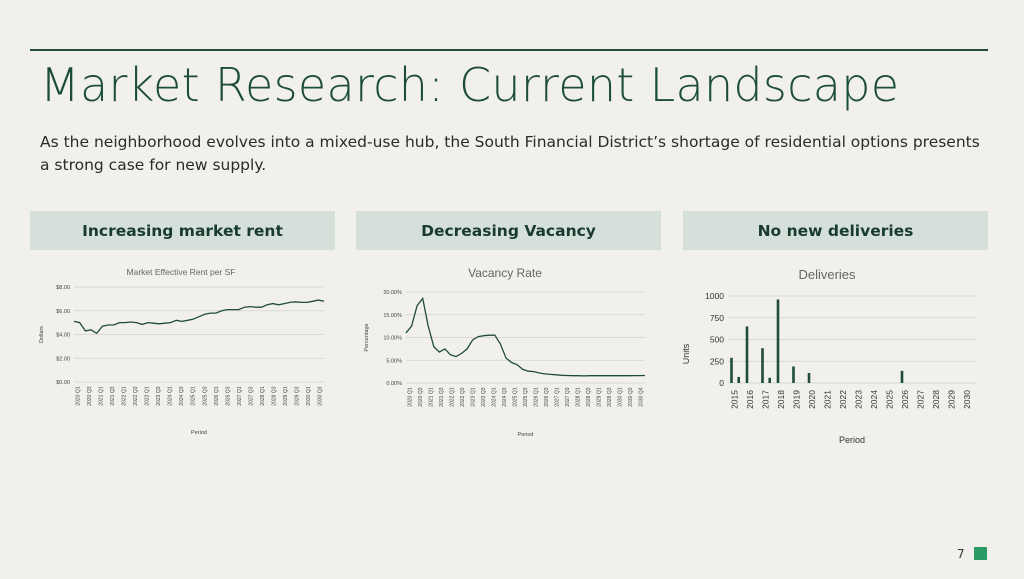  Describe the element at coordinates (525, 336) in the screenshot. I see `vacancy-series-line` at that location.